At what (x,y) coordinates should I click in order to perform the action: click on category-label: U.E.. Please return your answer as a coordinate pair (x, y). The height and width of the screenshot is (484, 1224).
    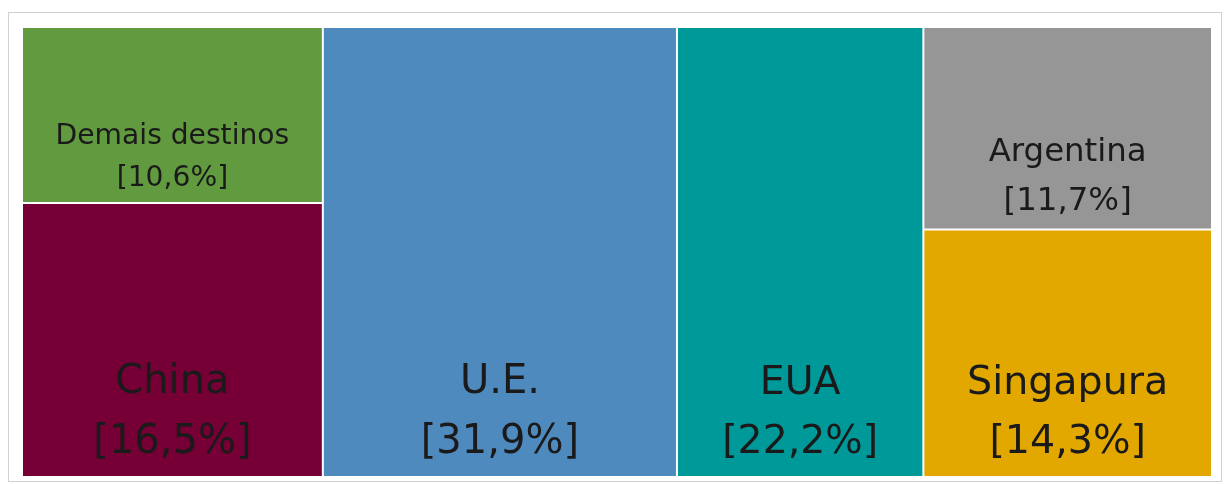
    Looking at the image, I should click on (499, 379).